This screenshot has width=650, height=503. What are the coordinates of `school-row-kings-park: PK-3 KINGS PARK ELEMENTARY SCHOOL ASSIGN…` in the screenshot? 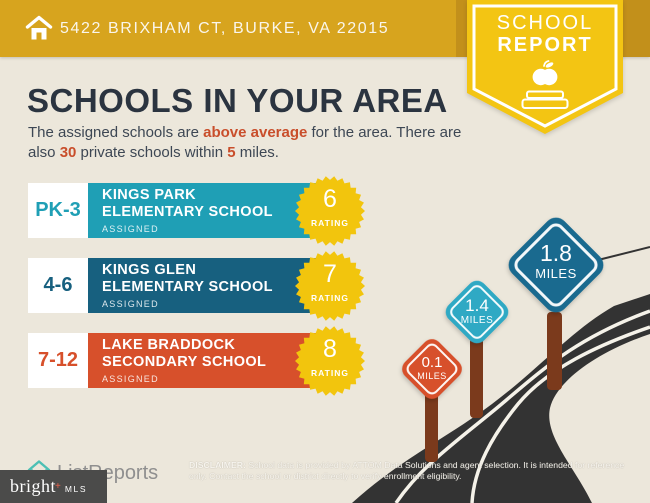 It's located at (214, 211).